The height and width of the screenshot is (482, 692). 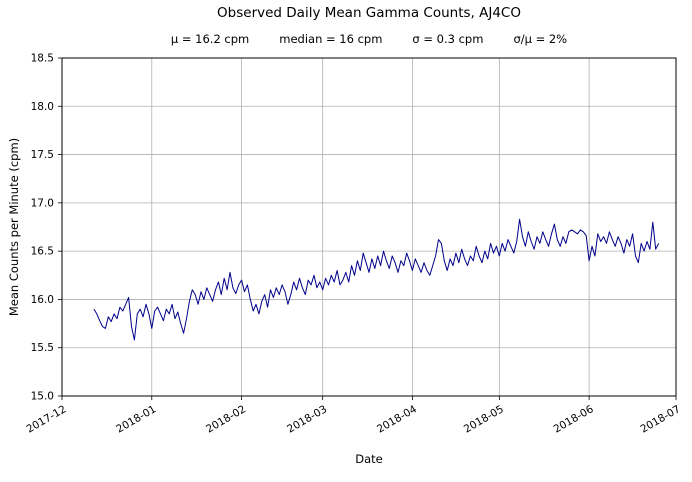 What do you see at coordinates (42, 203) in the screenshot?
I see `y-tick-label: 17.0` at bounding box center [42, 203].